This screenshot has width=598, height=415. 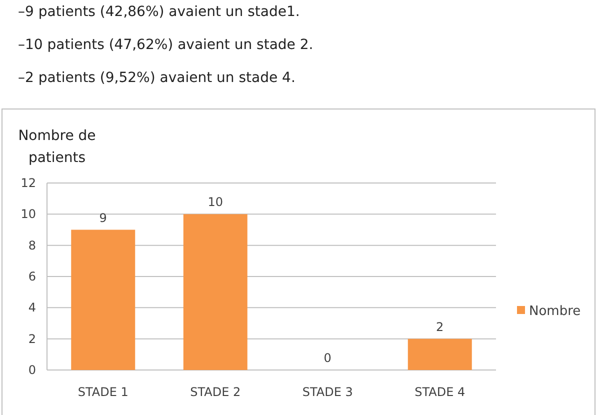 What do you see at coordinates (32, 339) in the screenshot?
I see `y-tick-label: 2` at bounding box center [32, 339].